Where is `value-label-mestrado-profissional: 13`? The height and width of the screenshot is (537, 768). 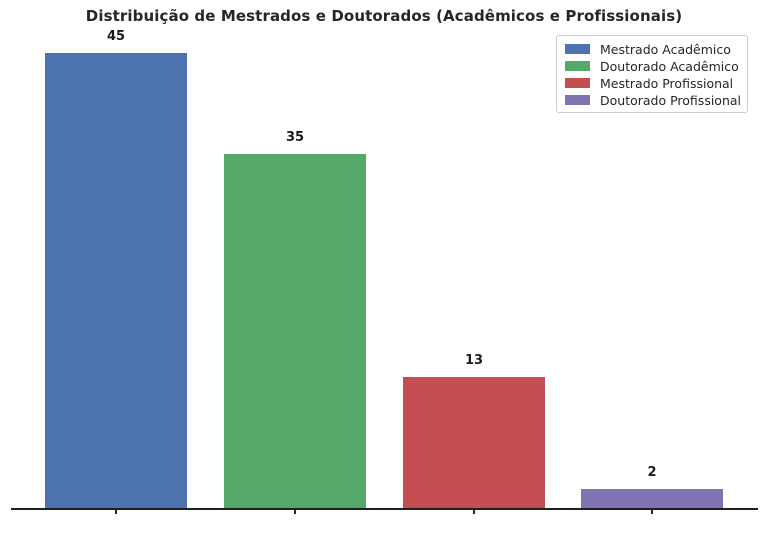 value-label-mestrado-profissional: 13 is located at coordinates (474, 360).